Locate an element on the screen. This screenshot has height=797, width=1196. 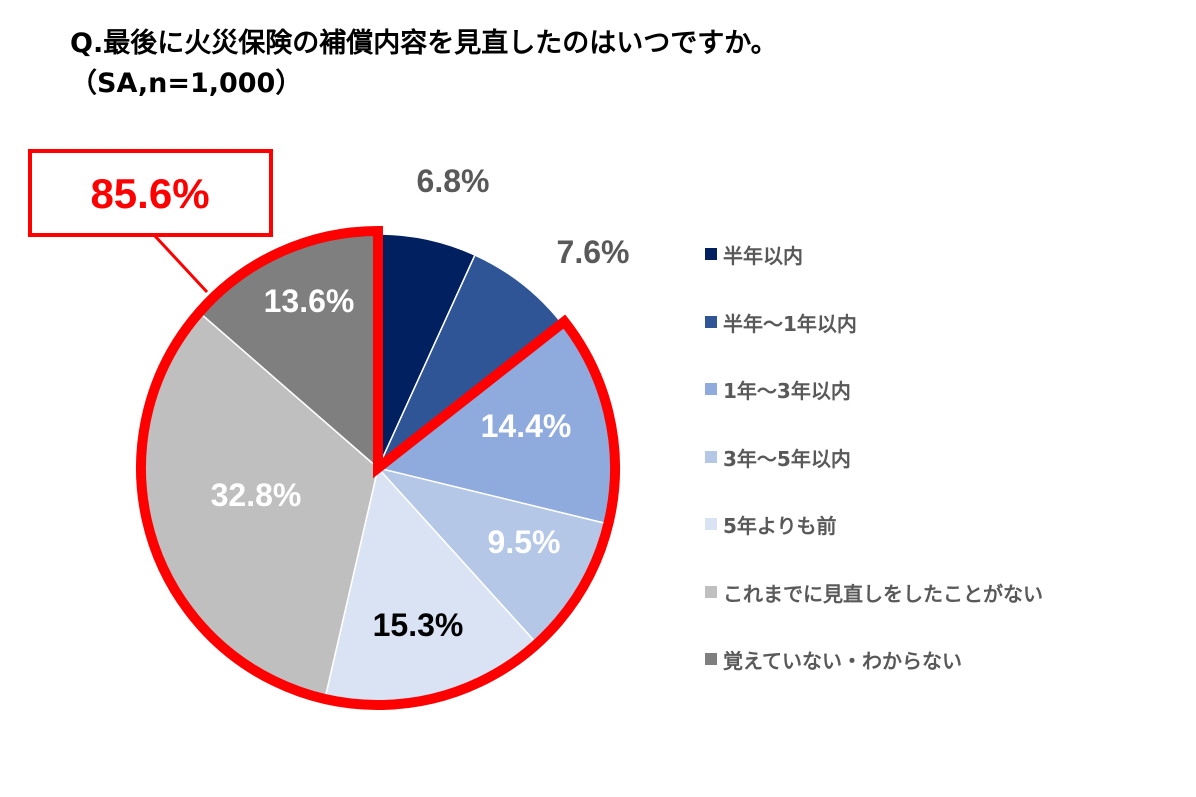
callout-label: 85.6% is located at coordinates (149, 193).